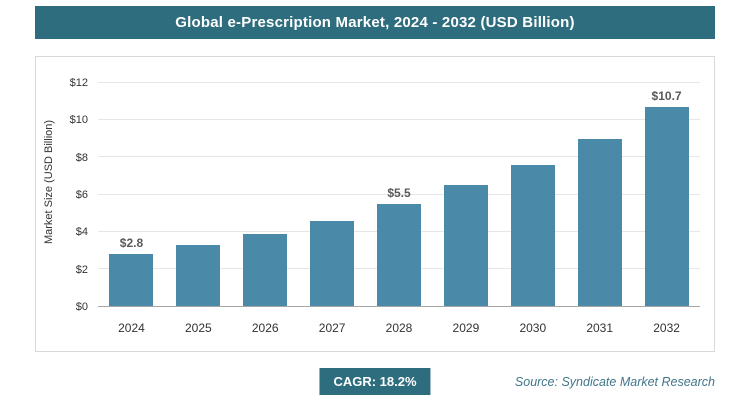 Image resolution: width=750 pixels, height=417 pixels. I want to click on bar-column: $10.7, so click(666, 194).